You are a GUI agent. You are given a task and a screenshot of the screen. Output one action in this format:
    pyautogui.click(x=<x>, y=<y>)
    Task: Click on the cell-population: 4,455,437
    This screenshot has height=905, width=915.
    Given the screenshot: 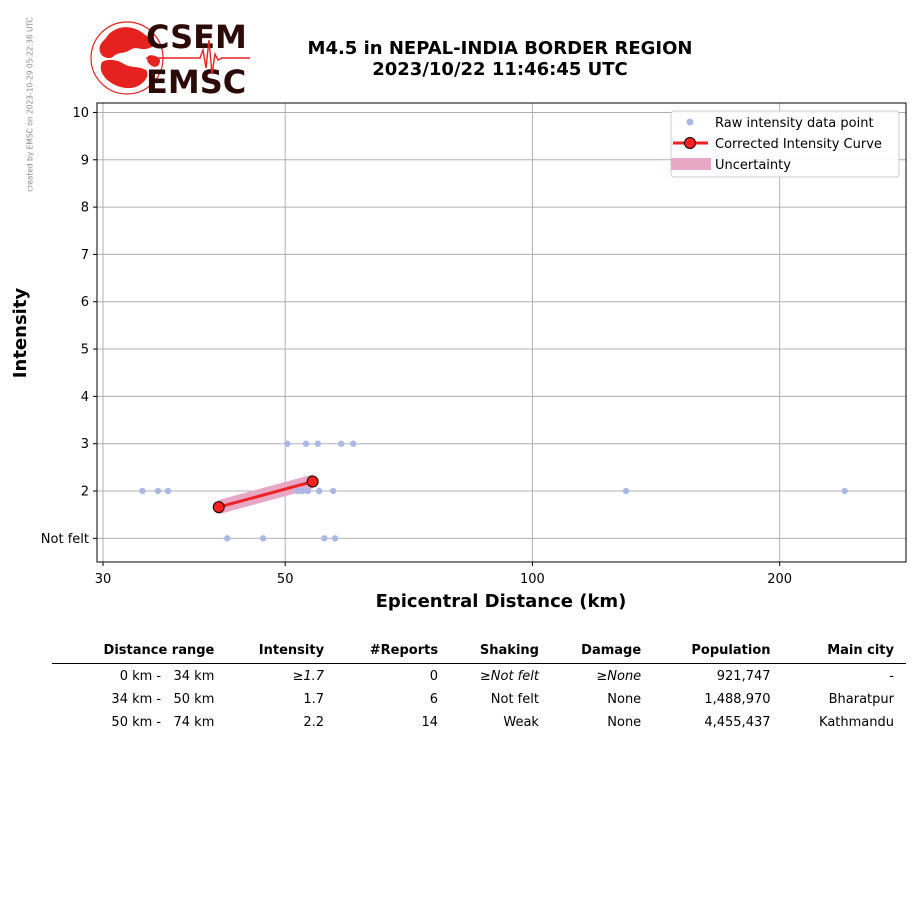 What is the action you would take?
    pyautogui.click(x=737, y=722)
    